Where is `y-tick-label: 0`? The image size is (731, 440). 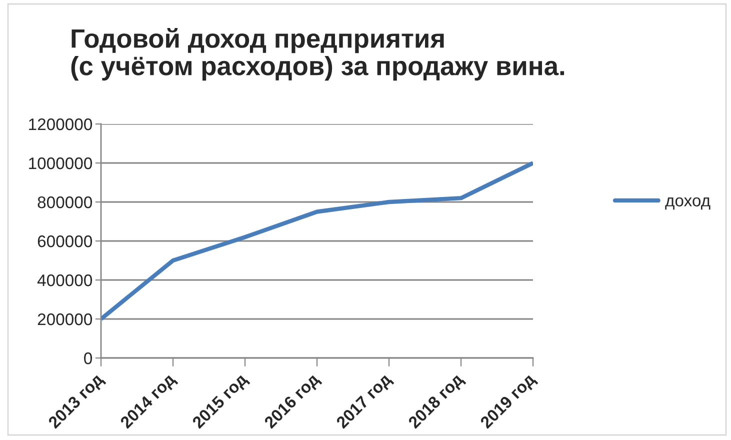
y-tick-label: 0 is located at coordinates (88, 358).